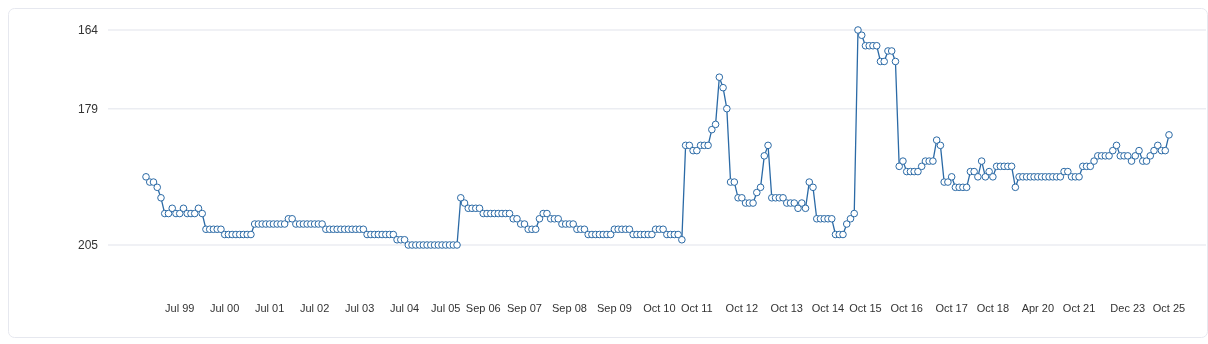 This screenshot has height=344, width=1208. What do you see at coordinates (483, 307) in the screenshot?
I see `x-tick-label: Sep 06` at bounding box center [483, 307].